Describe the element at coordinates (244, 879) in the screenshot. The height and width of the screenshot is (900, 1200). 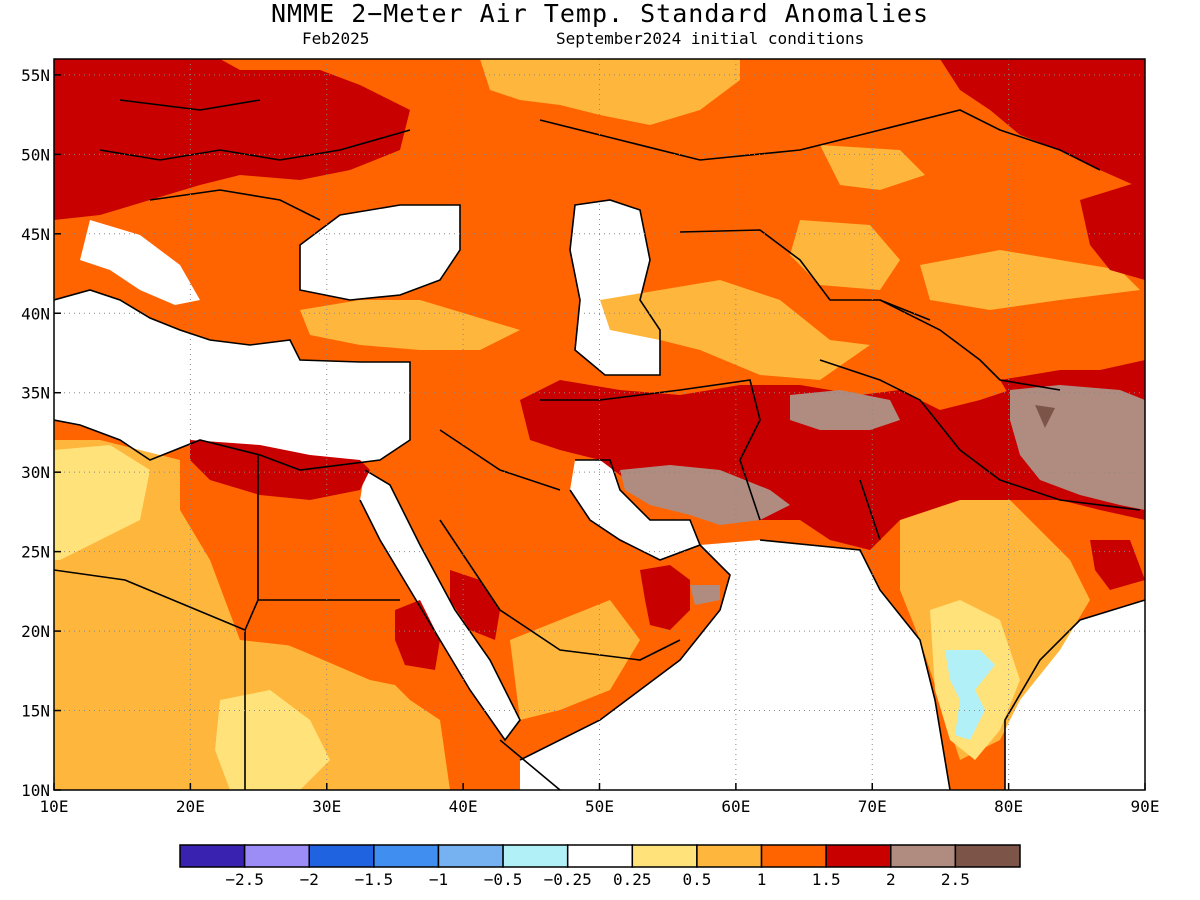
I see `colorbar-label: −2.5` at that location.